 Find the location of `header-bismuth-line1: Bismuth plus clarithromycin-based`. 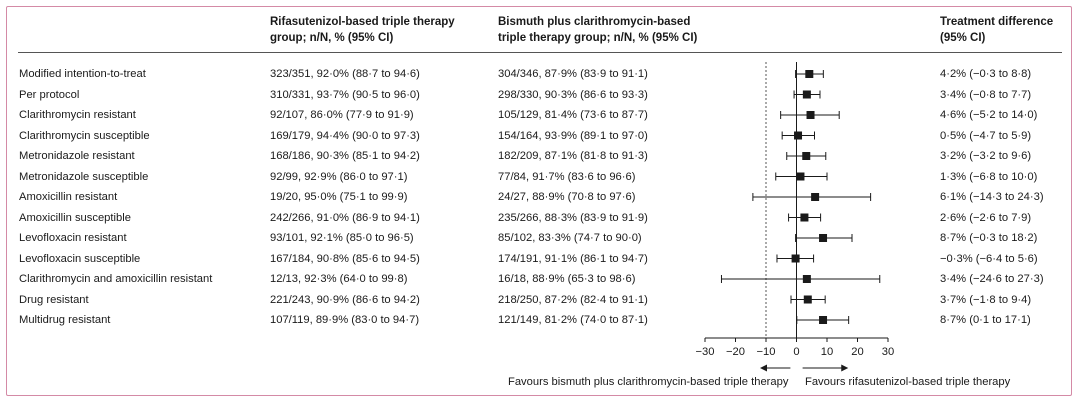

header-bismuth-line1: Bismuth plus clarithromycin-based is located at coordinates (594, 22).